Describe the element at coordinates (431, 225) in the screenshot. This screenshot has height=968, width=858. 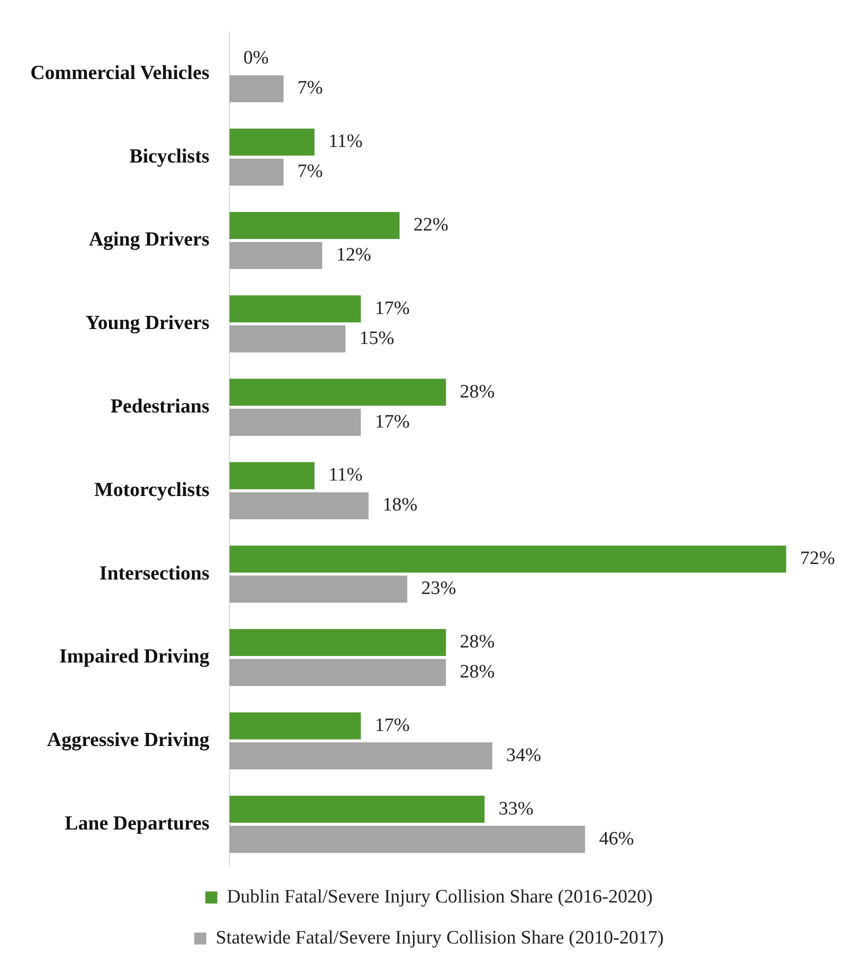
I see `data-label: 22%` at that location.